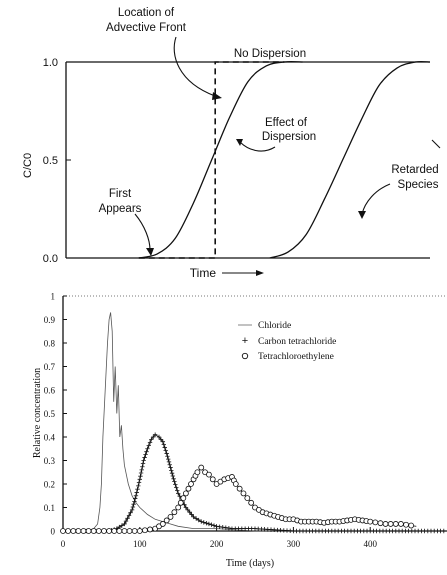 This screenshot has height=575, width=447. What do you see at coordinates (245, 341) in the screenshot?
I see `legend-ct-swatch: +` at bounding box center [245, 341].